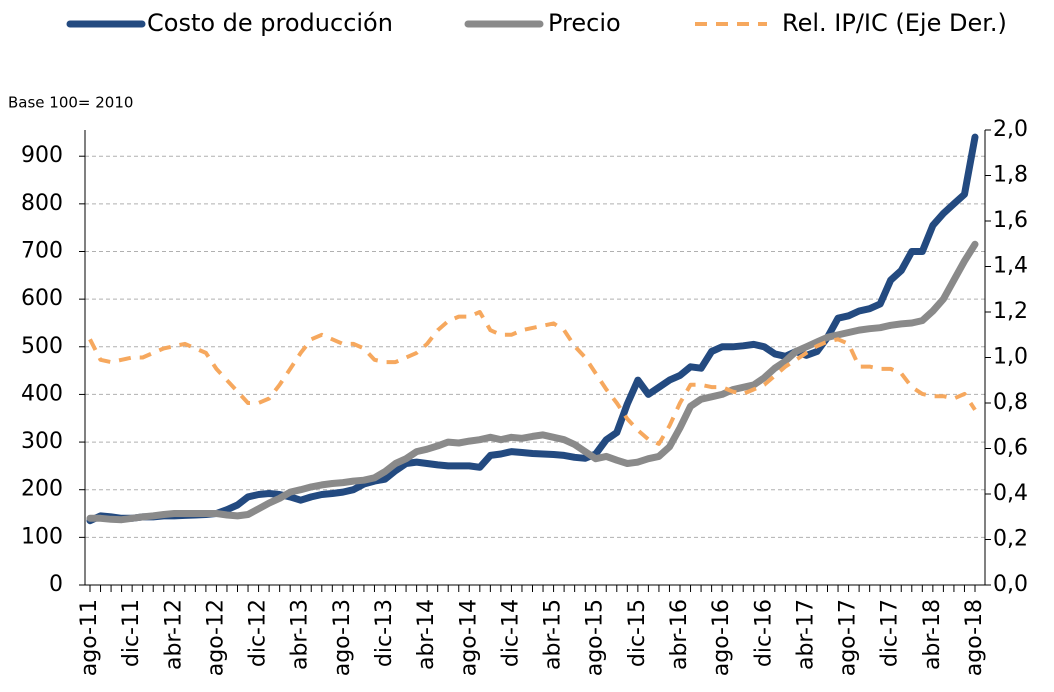 The image size is (1054, 692). What do you see at coordinates (805, 634) in the screenshot?
I see `x-tick-label: abr-17` at bounding box center [805, 634].